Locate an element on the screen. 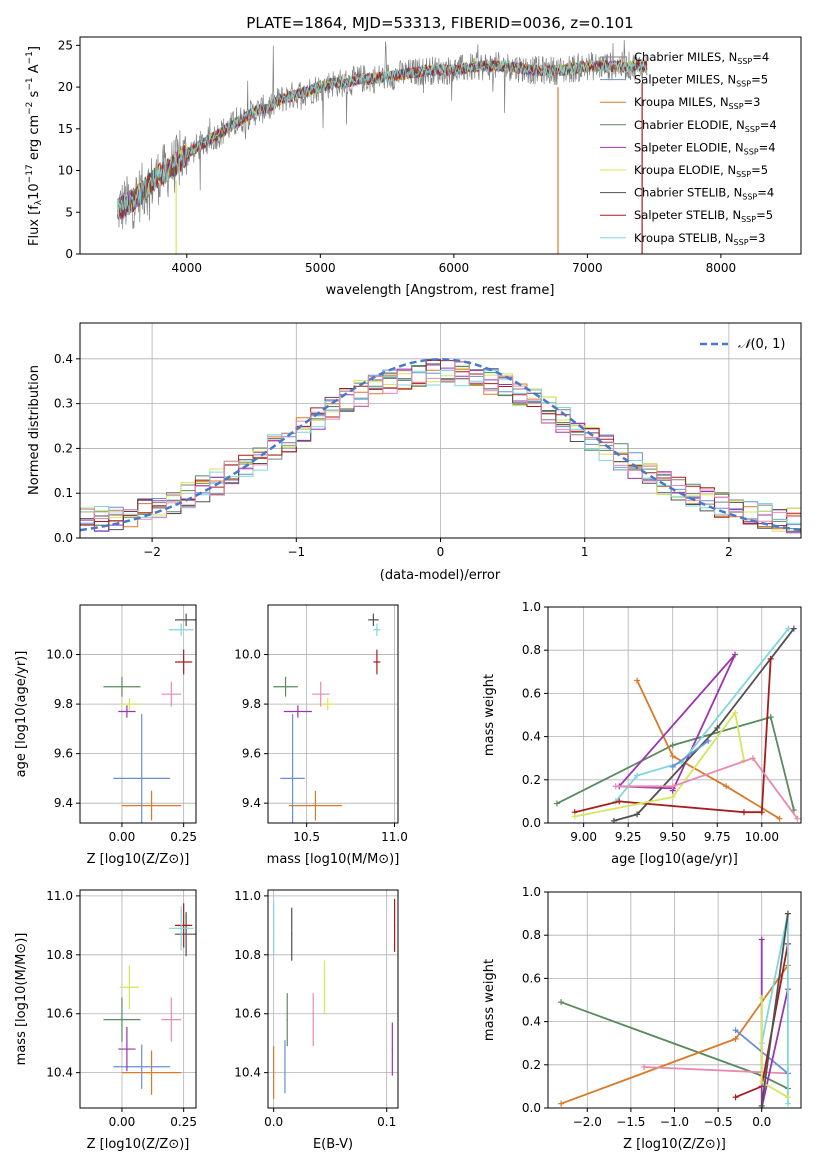  legend-label: Chabrier MILES, NSSP=4 is located at coordinates (701, 58).